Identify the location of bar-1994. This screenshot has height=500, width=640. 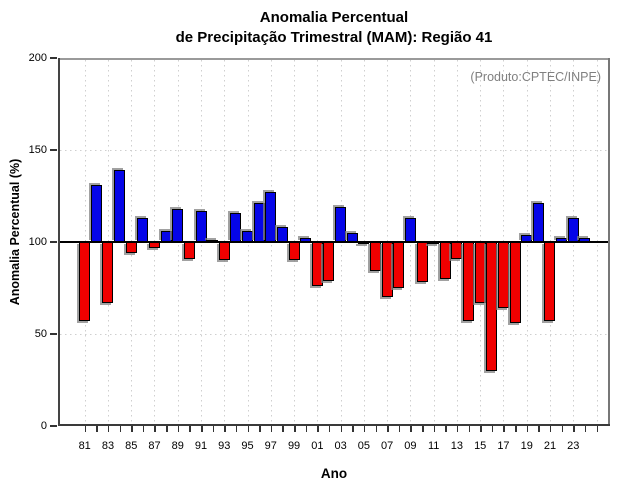
(236, 227).